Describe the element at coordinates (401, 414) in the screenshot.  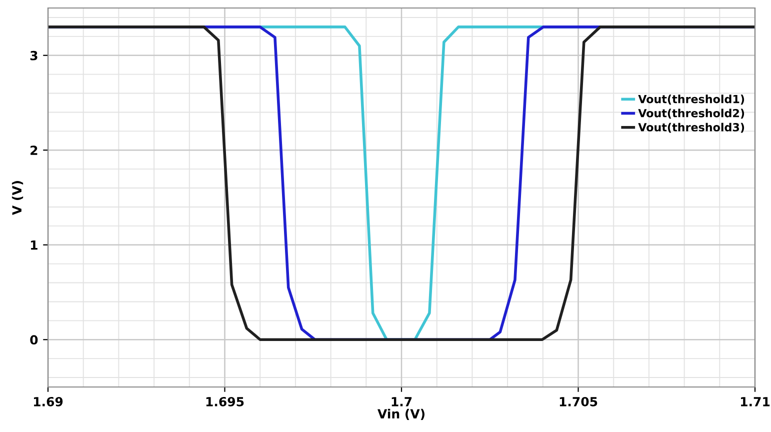
I see `x-axis-title: Vin (V)` at that location.